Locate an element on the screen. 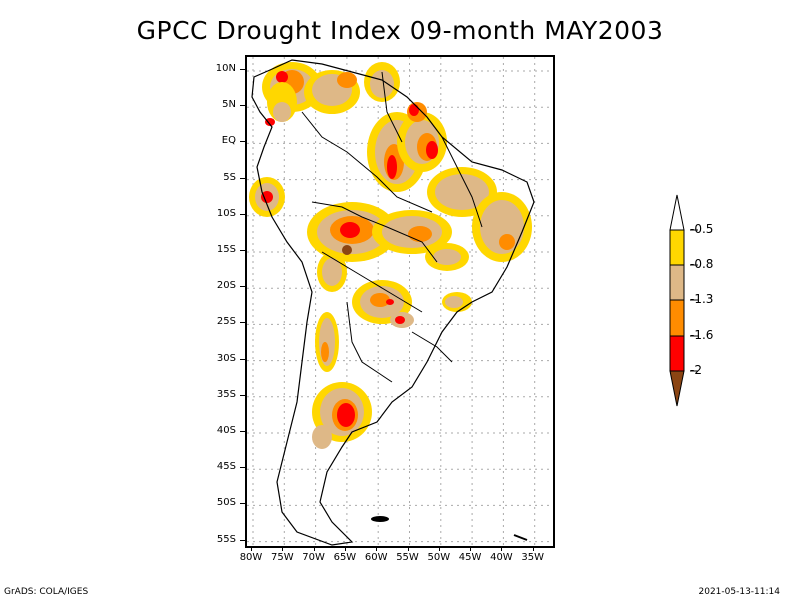 The width and height of the screenshot is (800, 600). lat-tick-label: 5S is located at coordinates (229, 177).